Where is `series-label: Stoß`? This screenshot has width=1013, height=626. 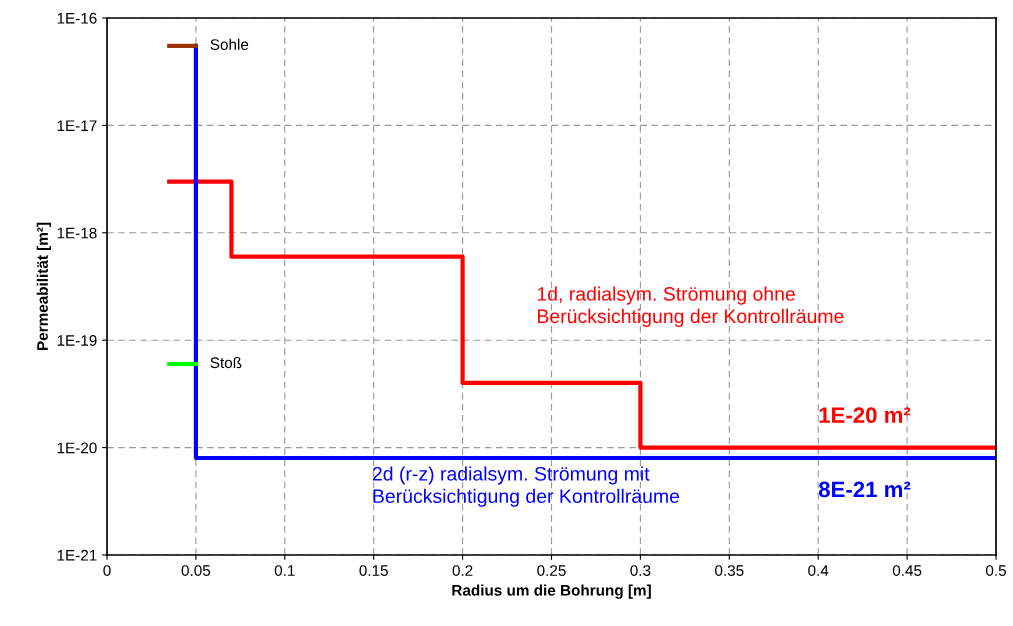 series-label: Stoß is located at coordinates (226, 362).